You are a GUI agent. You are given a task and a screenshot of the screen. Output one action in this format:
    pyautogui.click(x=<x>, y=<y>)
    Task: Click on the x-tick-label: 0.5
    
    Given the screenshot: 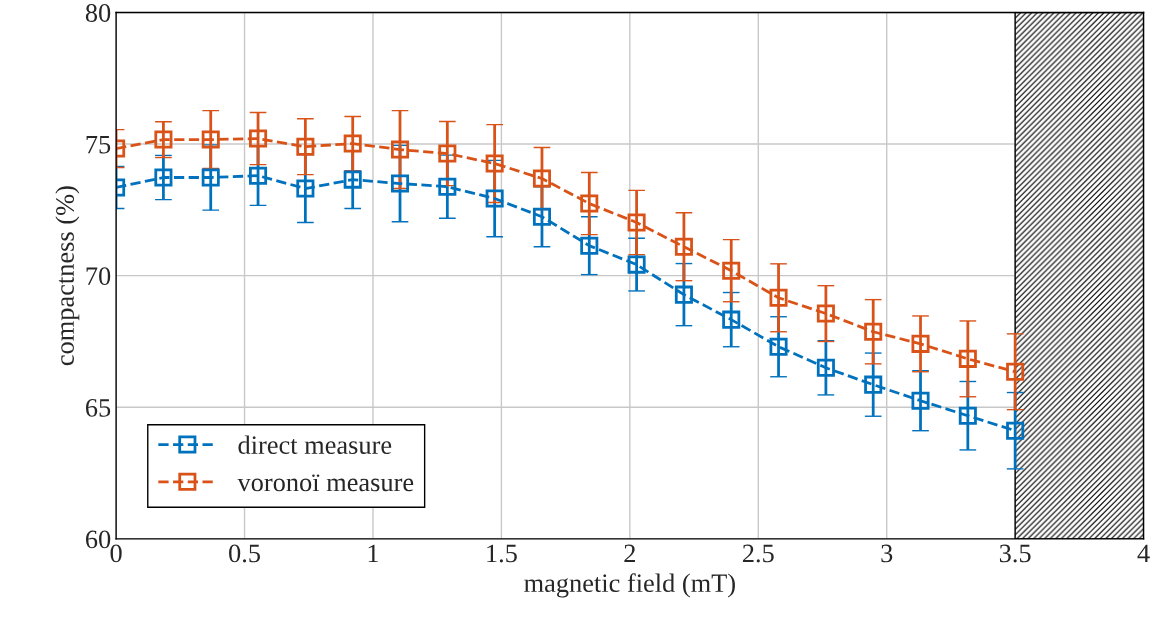 What is the action you would take?
    pyautogui.click(x=244, y=553)
    